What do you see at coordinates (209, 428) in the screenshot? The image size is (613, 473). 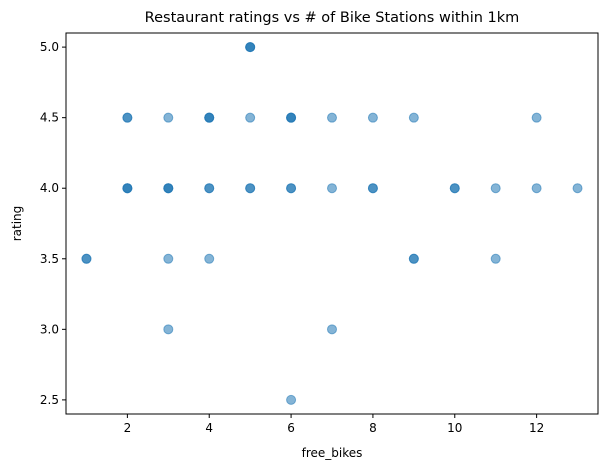 I see `x-tick-label: 4` at bounding box center [209, 428].